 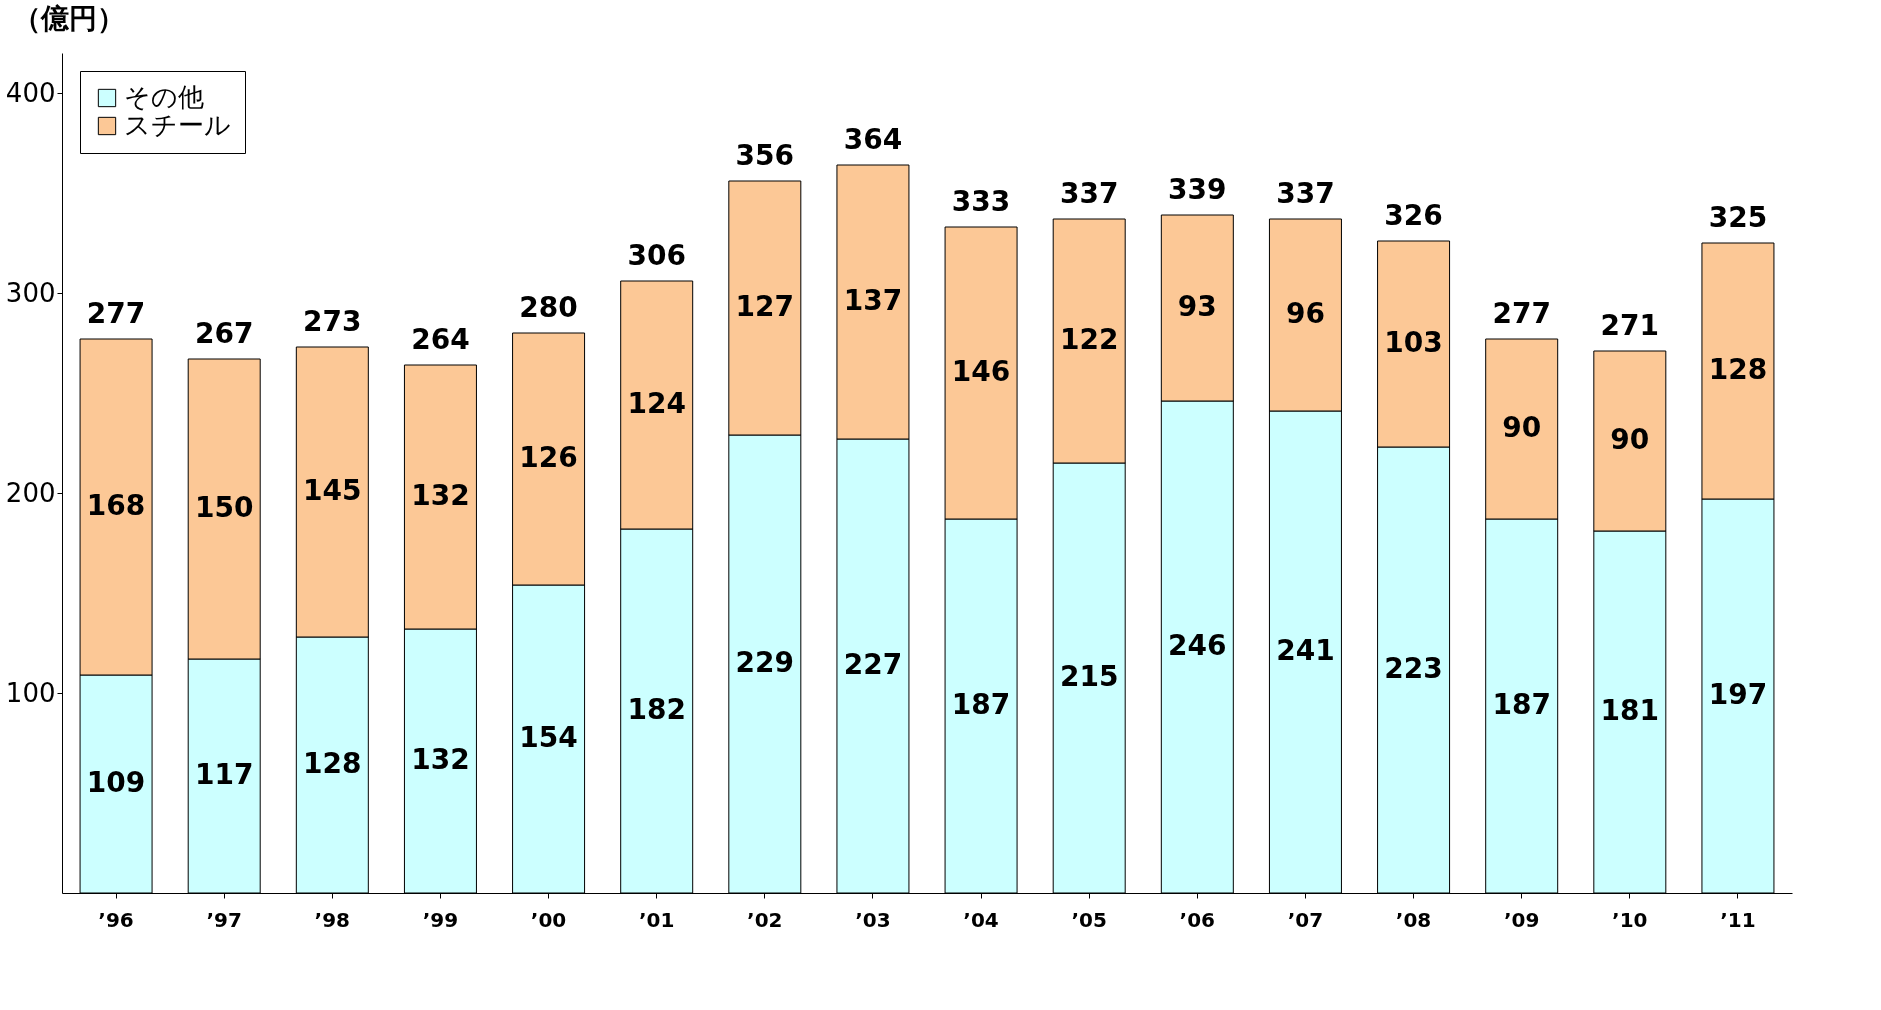 I want to click on total-label: 306, so click(x=656, y=255).